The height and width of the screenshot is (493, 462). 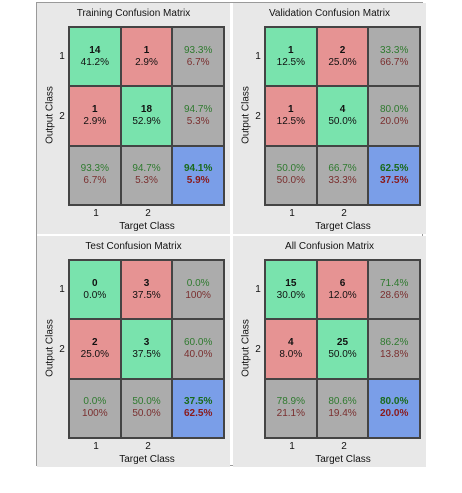 I want to click on cell-c2-summary: 66.7% 33.3%, so click(x=342, y=175).